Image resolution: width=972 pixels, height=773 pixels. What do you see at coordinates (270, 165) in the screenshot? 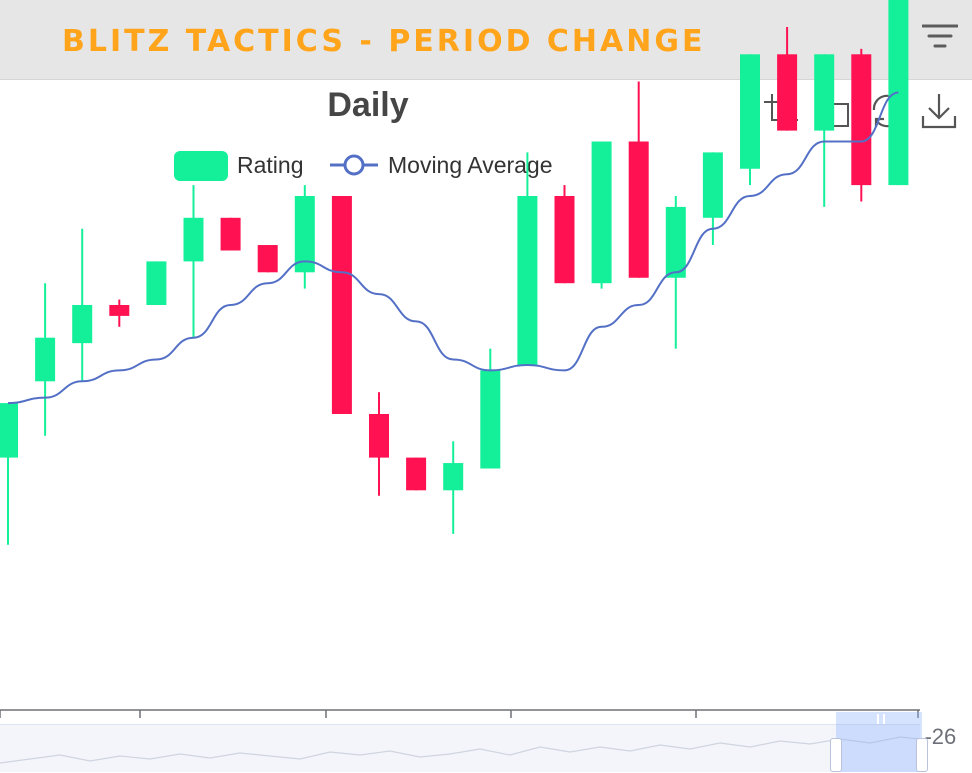
I see `legend-label-rating: Rating` at bounding box center [270, 165].